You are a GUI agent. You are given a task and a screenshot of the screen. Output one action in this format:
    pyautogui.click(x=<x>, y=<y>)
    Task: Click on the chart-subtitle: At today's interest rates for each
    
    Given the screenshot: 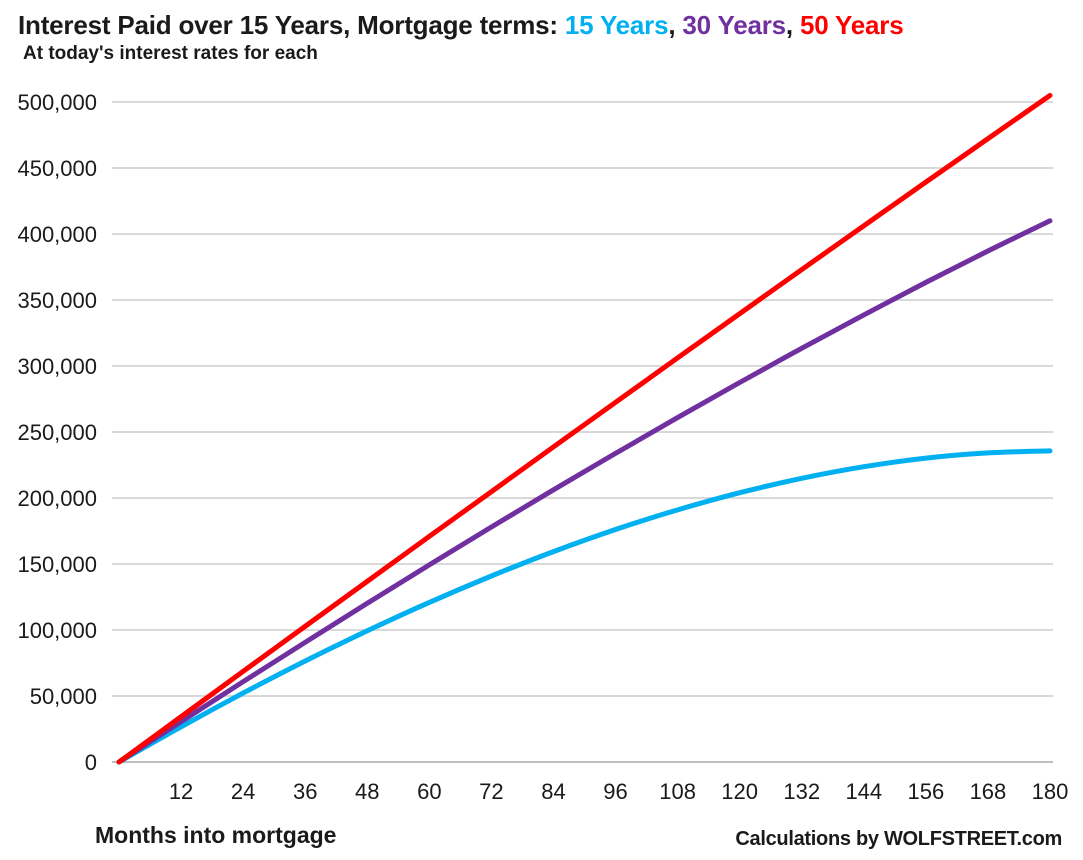 What is the action you would take?
    pyautogui.click(x=170, y=53)
    